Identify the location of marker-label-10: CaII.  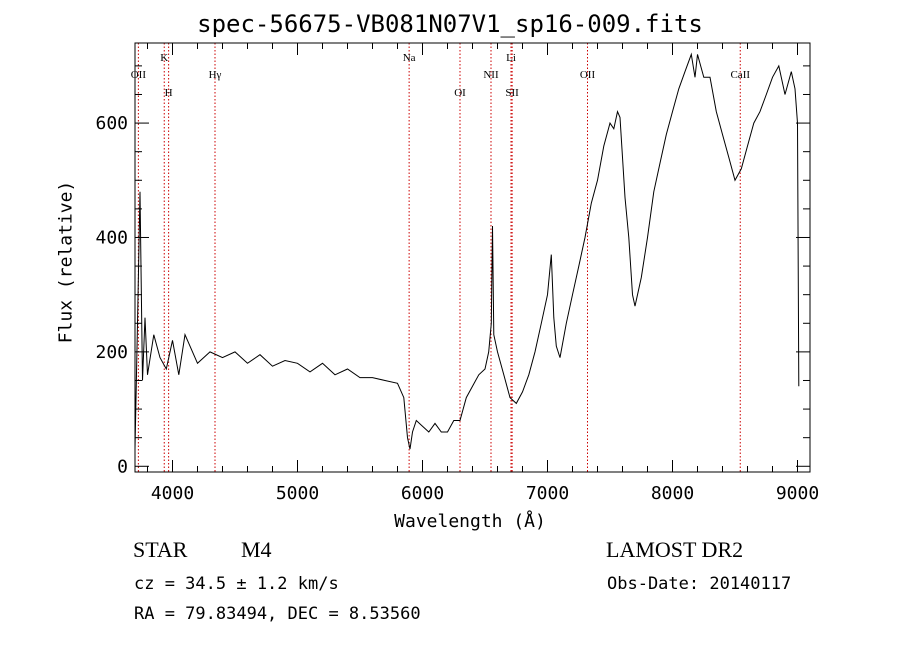
(740, 75).